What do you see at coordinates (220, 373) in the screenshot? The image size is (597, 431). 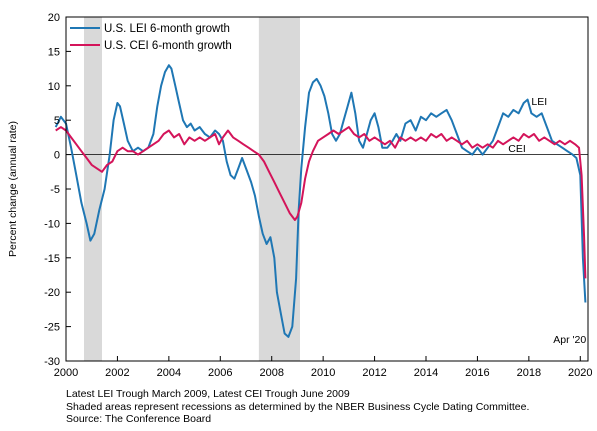 I see `x-tick-label: 2006` at bounding box center [220, 373].